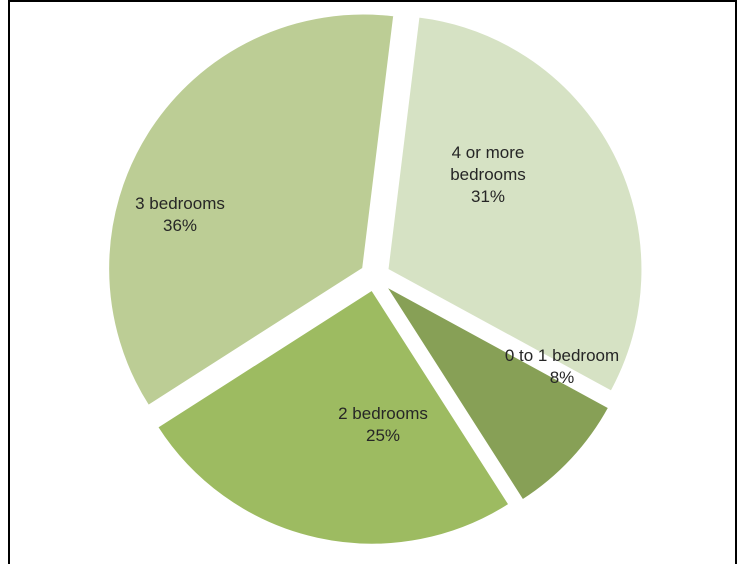  Describe the element at coordinates (562, 366) in the screenshot. I see `slice-label: 0 to 1 bedroom 8%` at that location.